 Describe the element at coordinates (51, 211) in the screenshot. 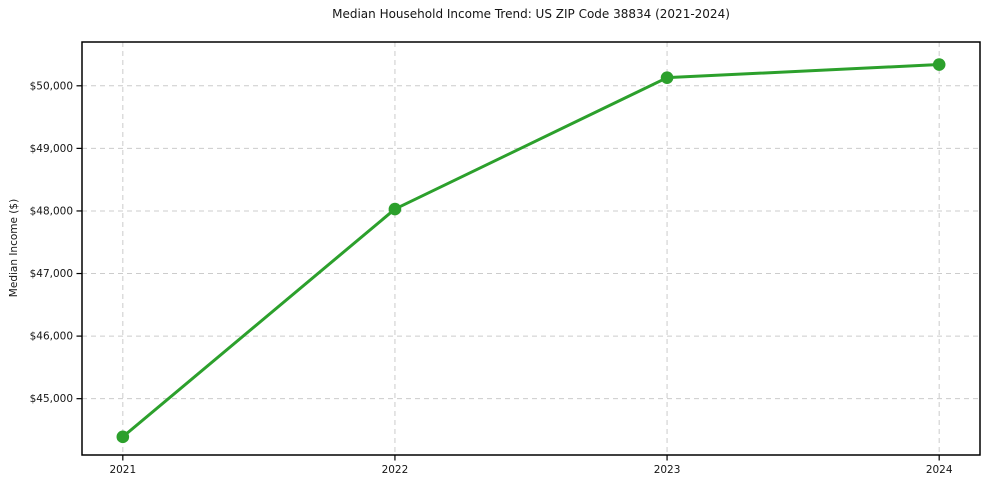

I see `y-tick-label: $48,000` at that location.